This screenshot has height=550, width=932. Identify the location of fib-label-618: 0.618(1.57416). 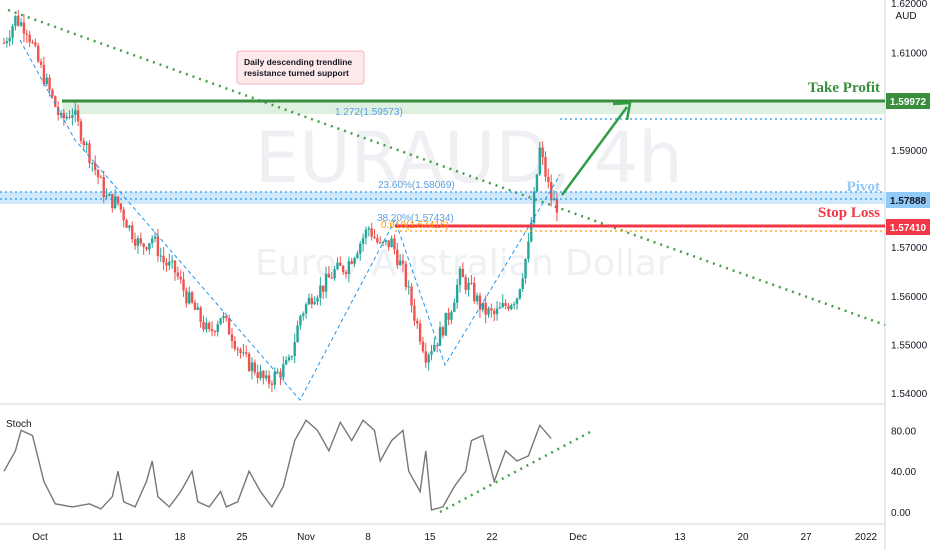
(415, 225).